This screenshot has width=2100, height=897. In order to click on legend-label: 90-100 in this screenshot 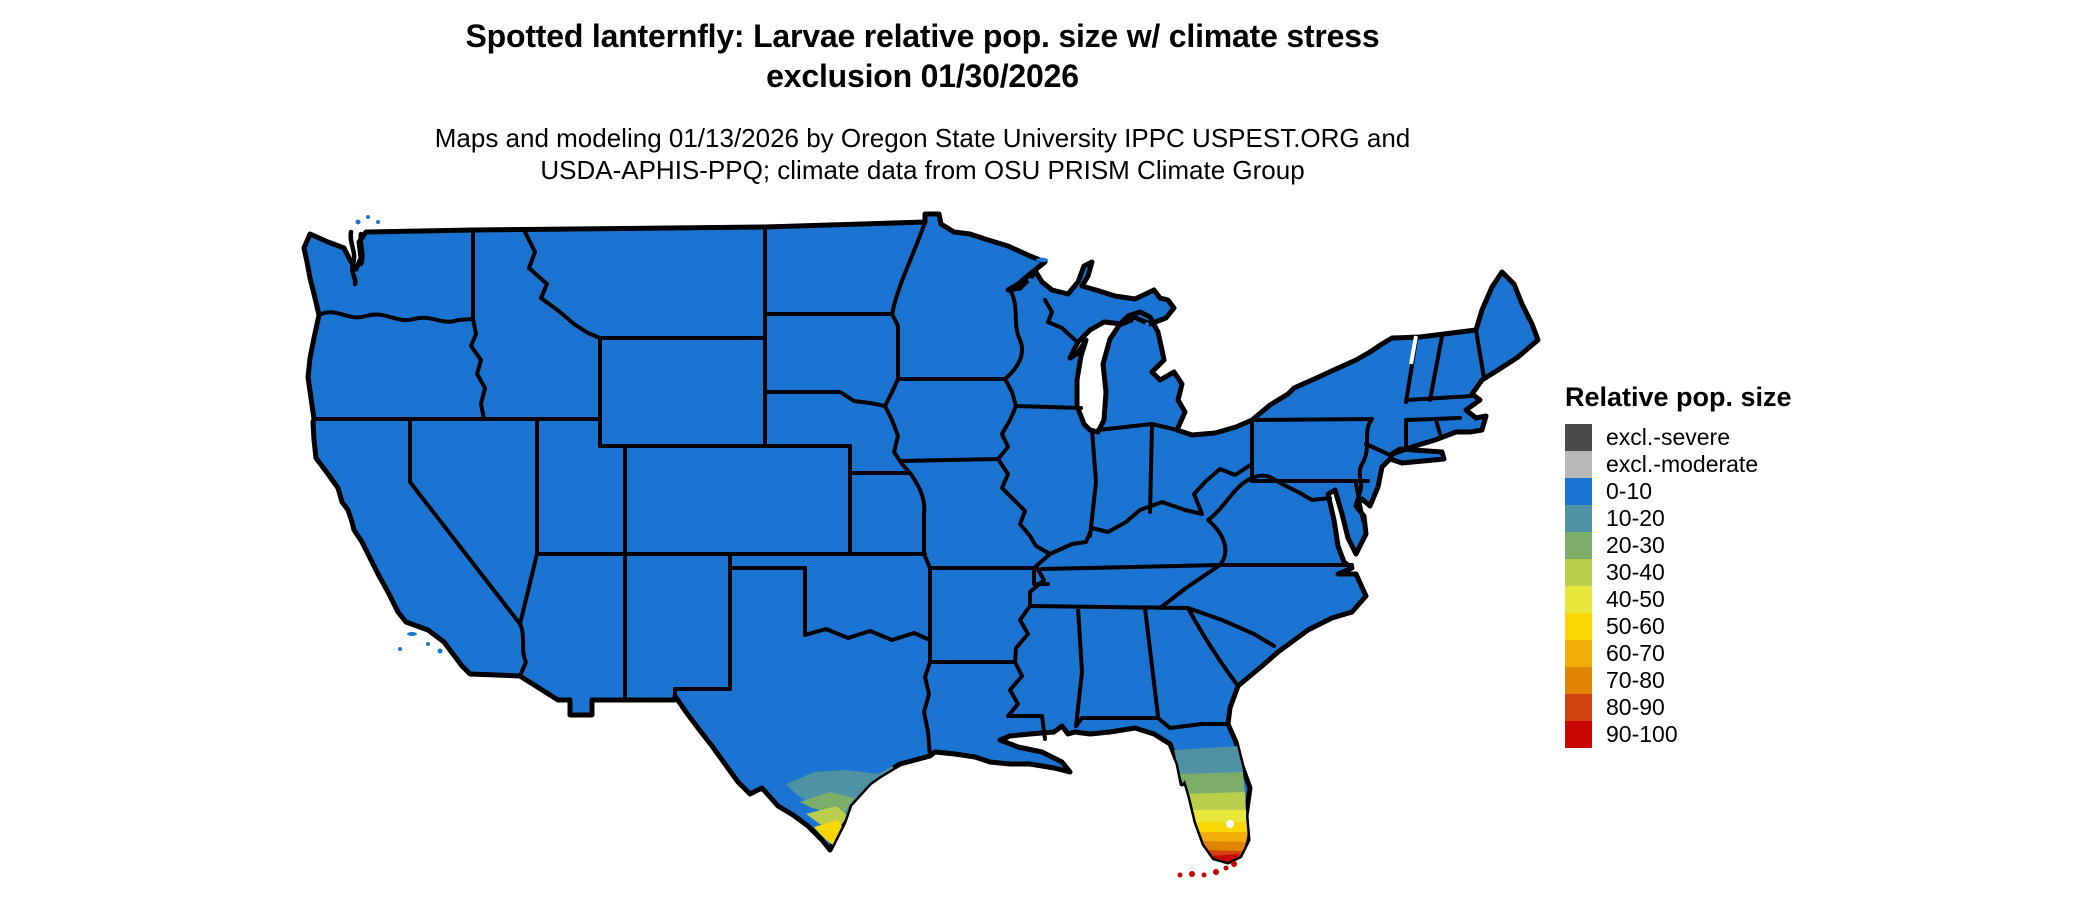, I will do `click(1642, 734)`.